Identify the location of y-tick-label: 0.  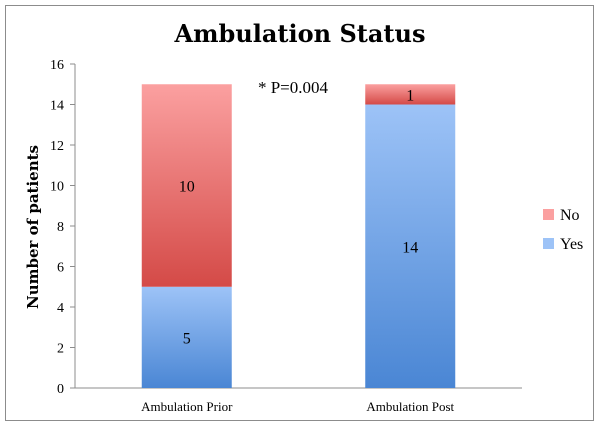
(60, 389).